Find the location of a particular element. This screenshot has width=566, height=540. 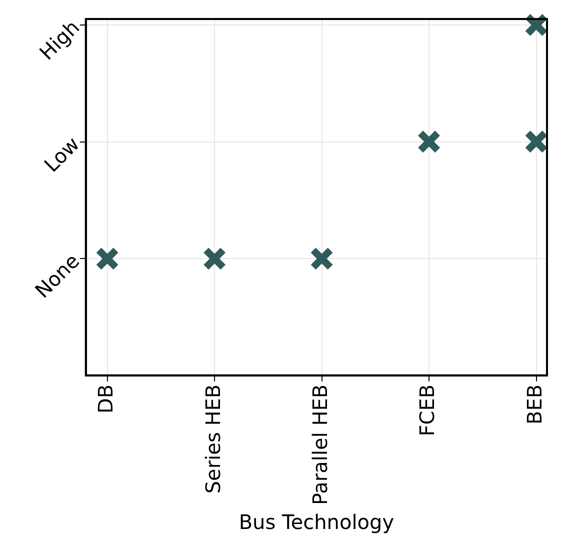

x-tick-label: FCEB is located at coordinates (427, 410).